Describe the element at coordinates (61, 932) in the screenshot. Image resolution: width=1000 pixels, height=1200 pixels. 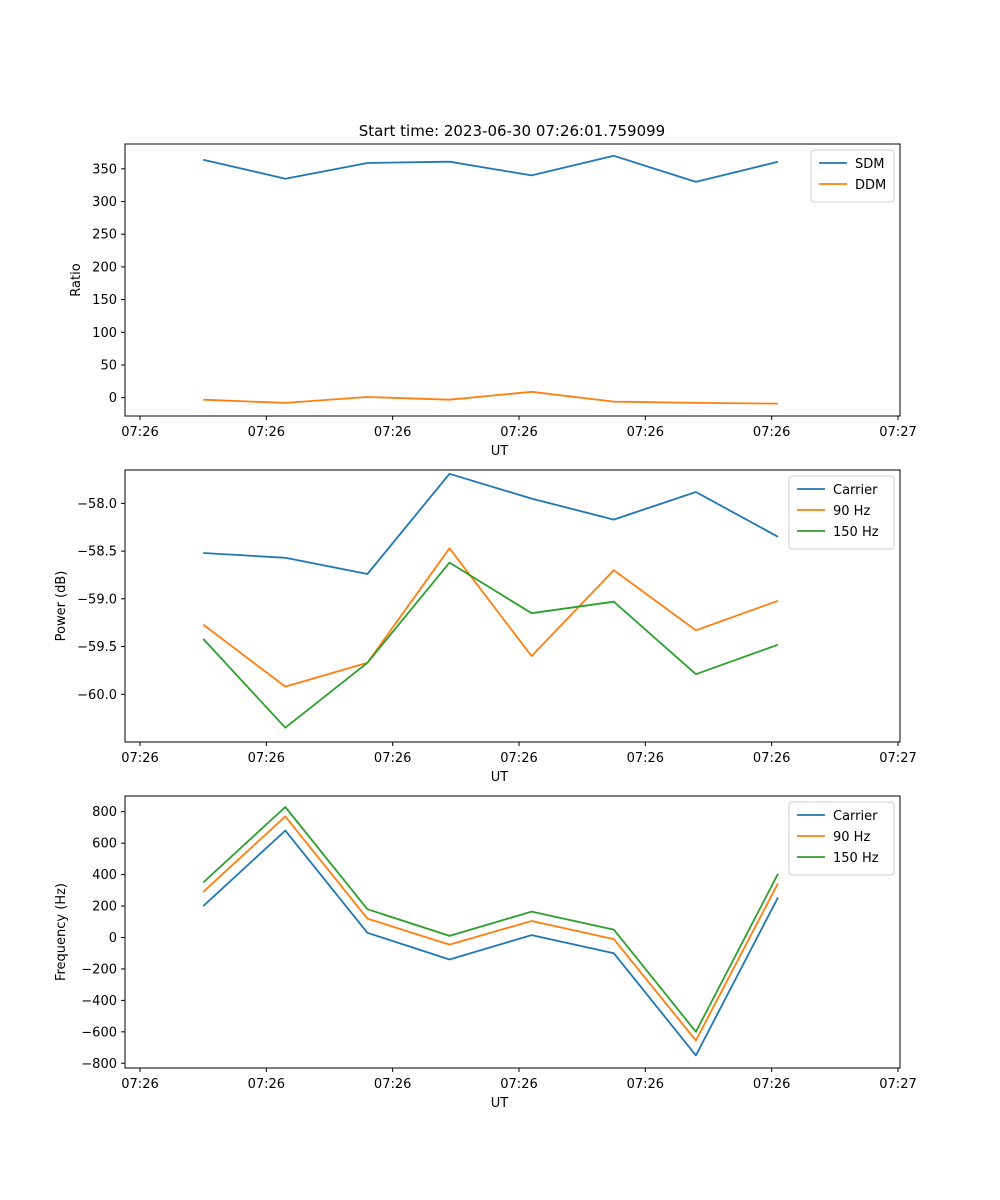
I see `y-axis-label: Frequency (Hz)` at that location.